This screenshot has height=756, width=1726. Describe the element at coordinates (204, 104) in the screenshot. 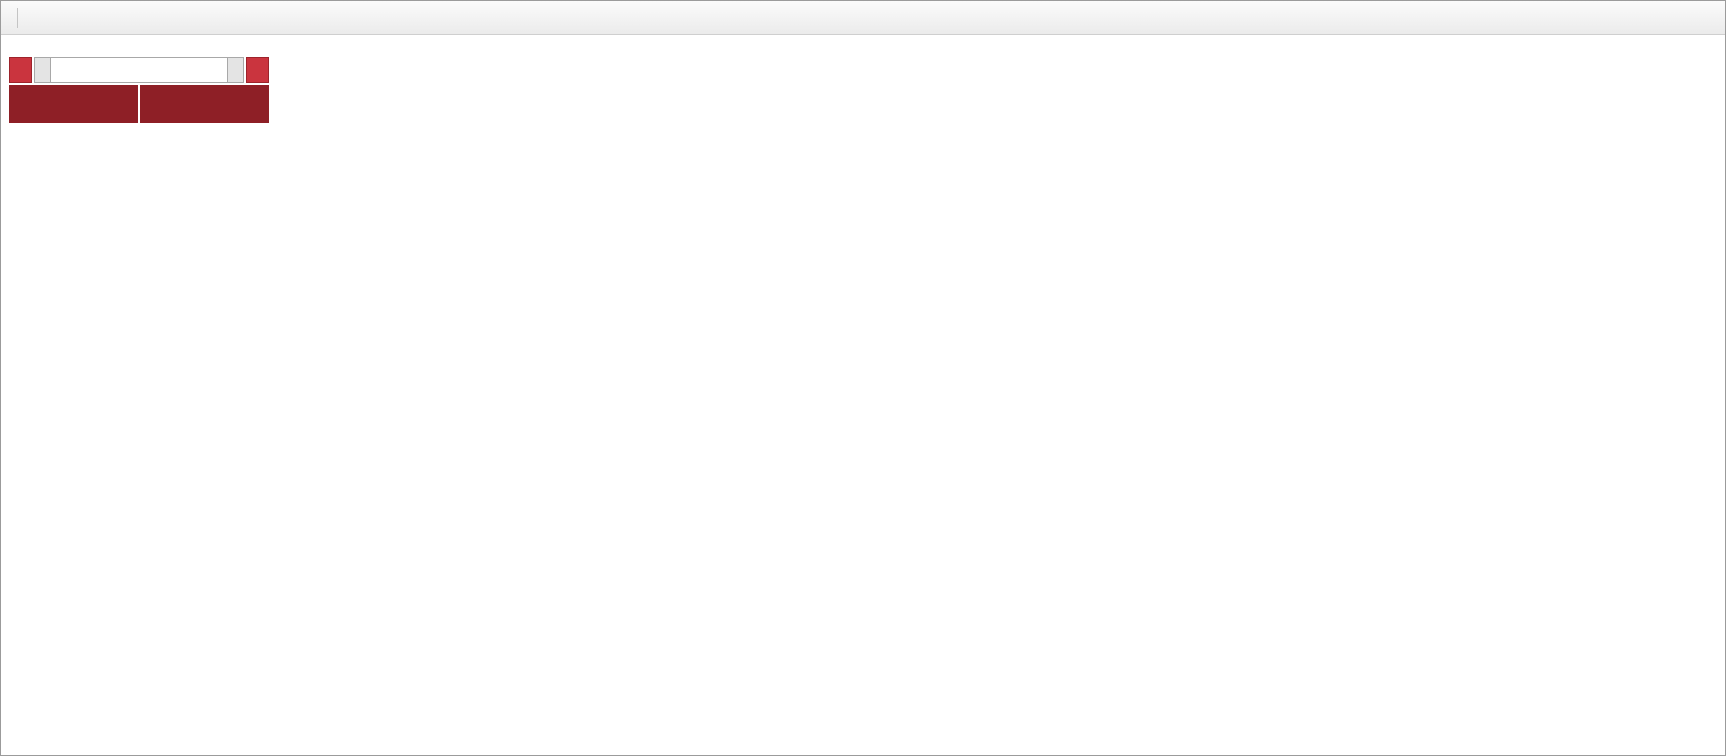

I see `ask-price-display` at that location.